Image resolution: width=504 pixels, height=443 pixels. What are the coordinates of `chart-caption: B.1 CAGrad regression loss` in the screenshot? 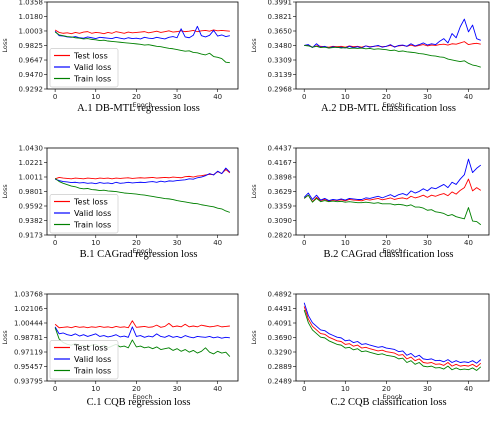 It's located at (139, 254).